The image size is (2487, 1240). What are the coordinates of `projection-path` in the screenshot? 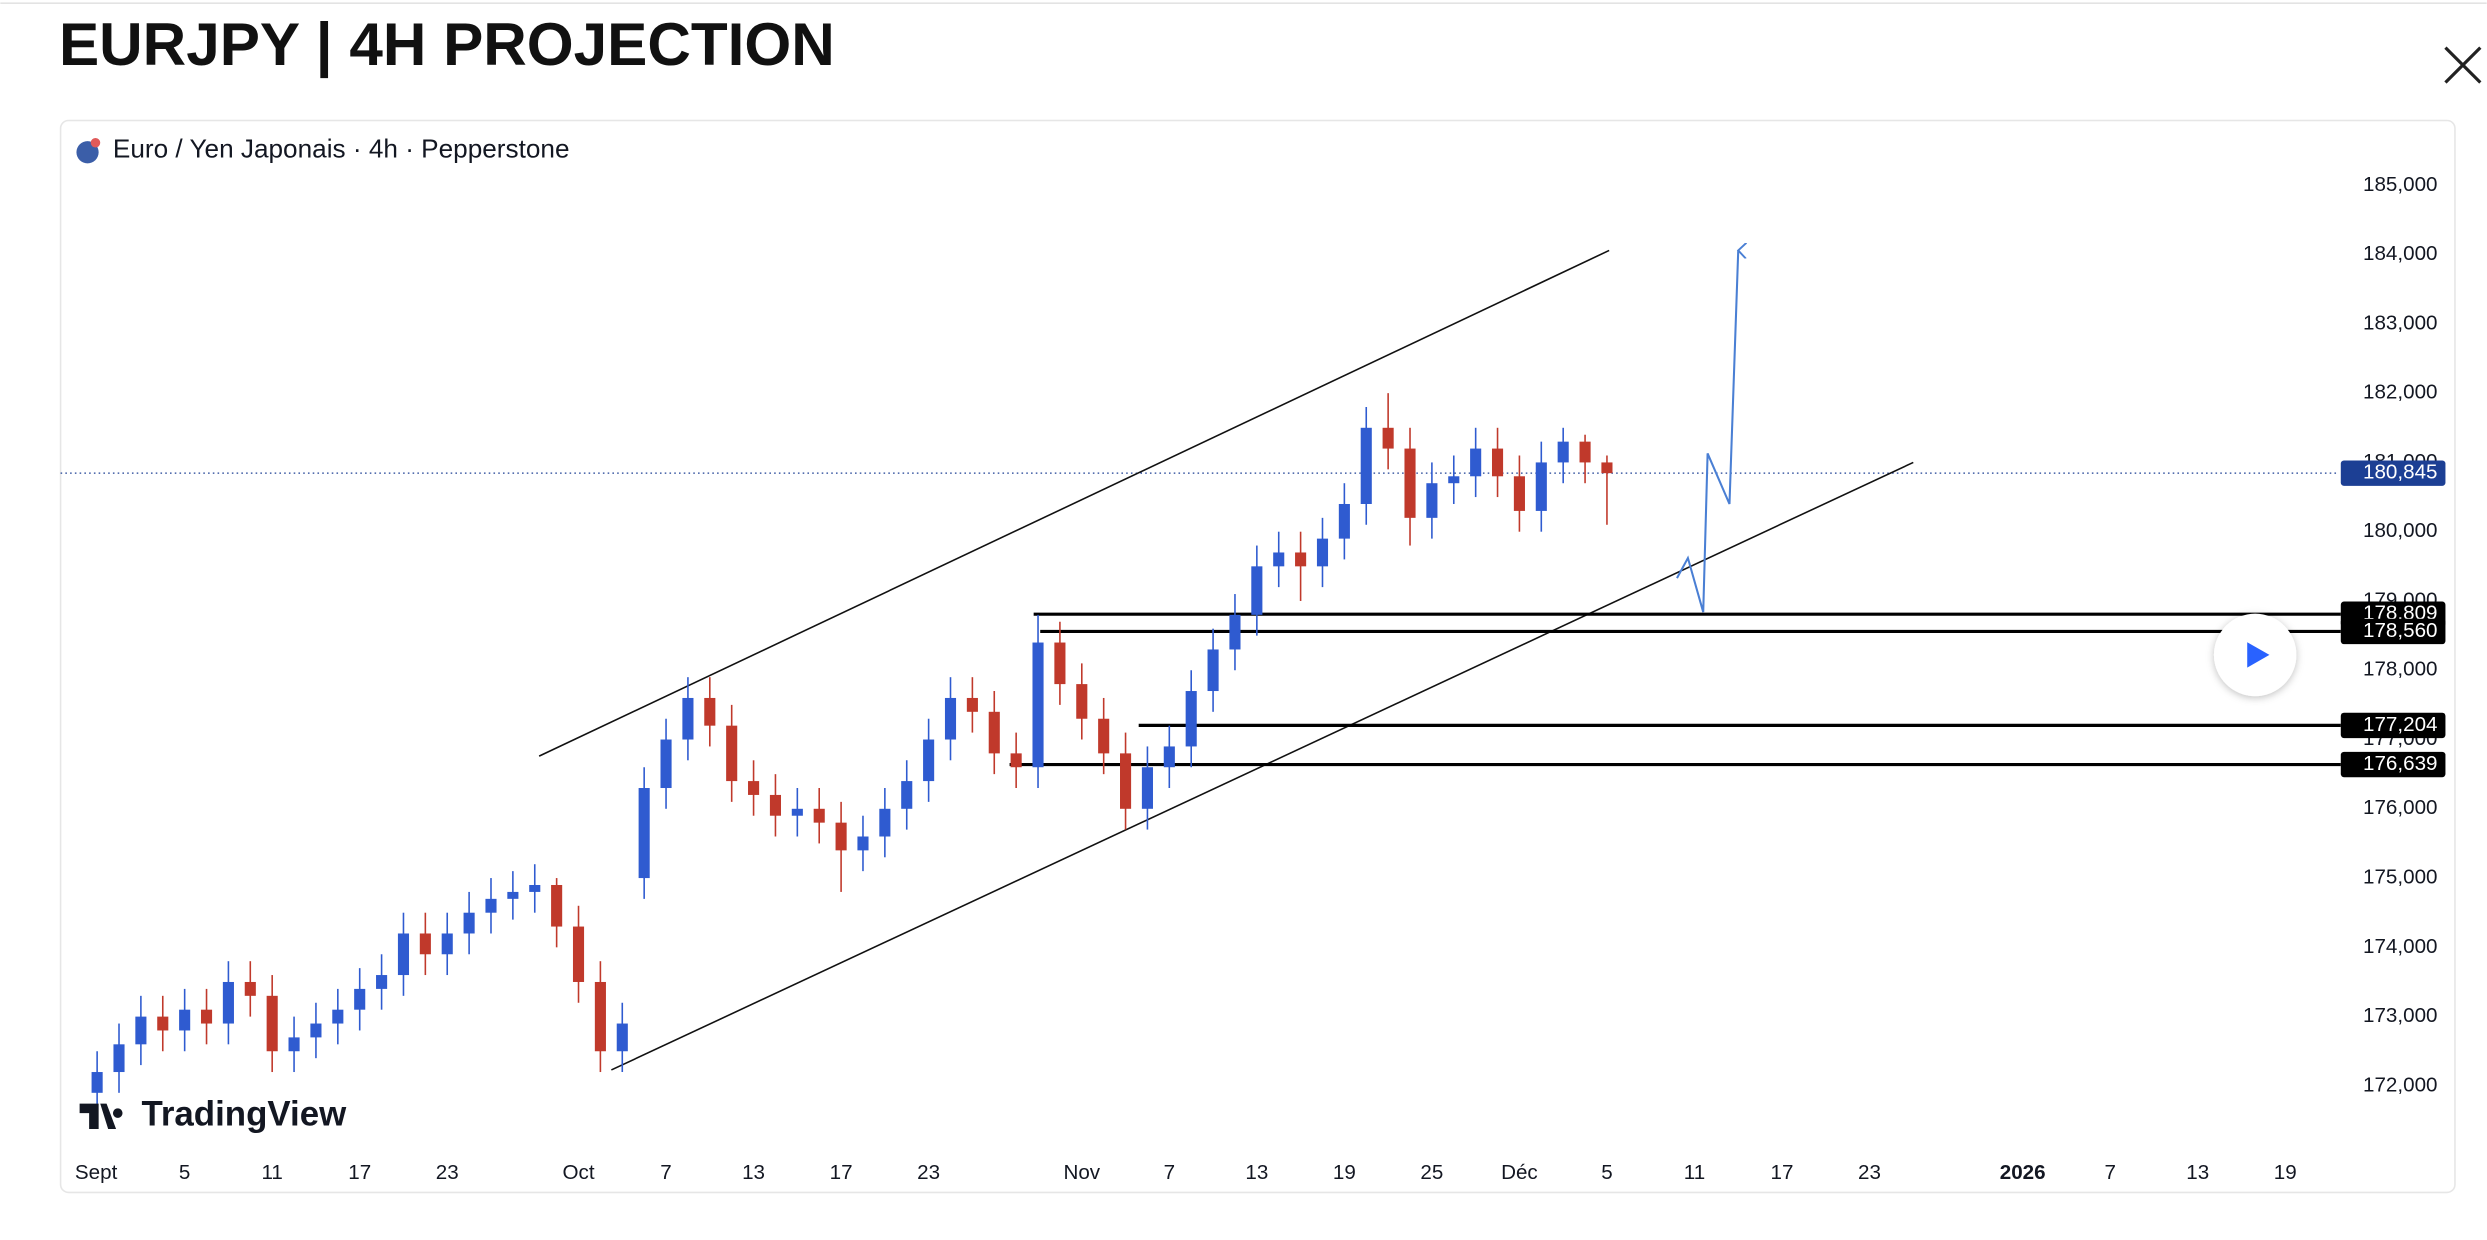 It's located at (1707, 431).